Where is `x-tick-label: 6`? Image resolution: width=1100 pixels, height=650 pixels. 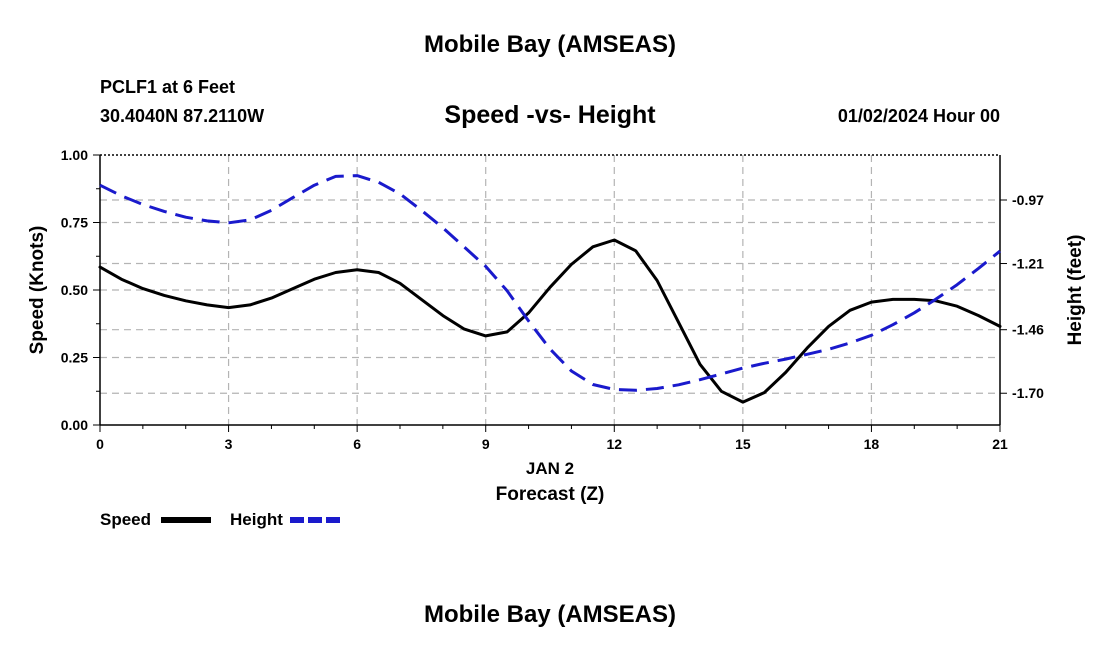
x-tick-label: 6 is located at coordinates (357, 444).